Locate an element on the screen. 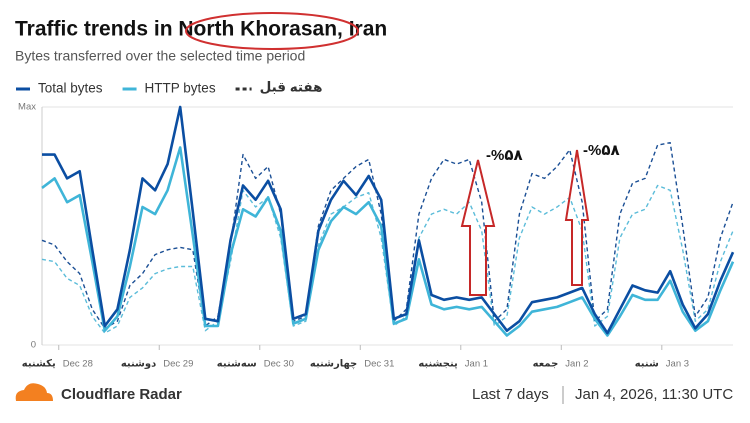 The width and height of the screenshot is (750, 423). y-tick-label: 0 is located at coordinates (33, 345).